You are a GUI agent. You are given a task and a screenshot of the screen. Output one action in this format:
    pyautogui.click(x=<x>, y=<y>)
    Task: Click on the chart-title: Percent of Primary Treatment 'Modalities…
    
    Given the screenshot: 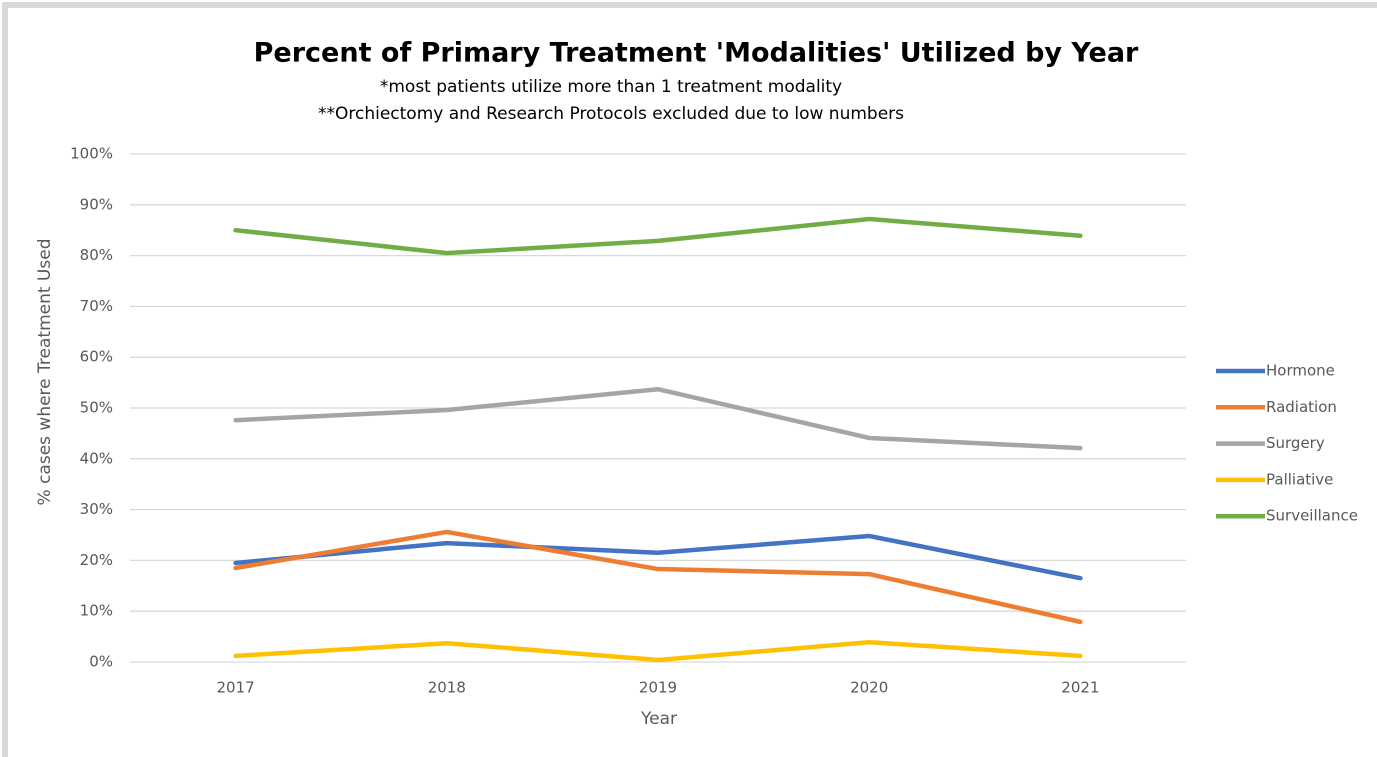 What is the action you would take?
    pyautogui.click(x=696, y=53)
    